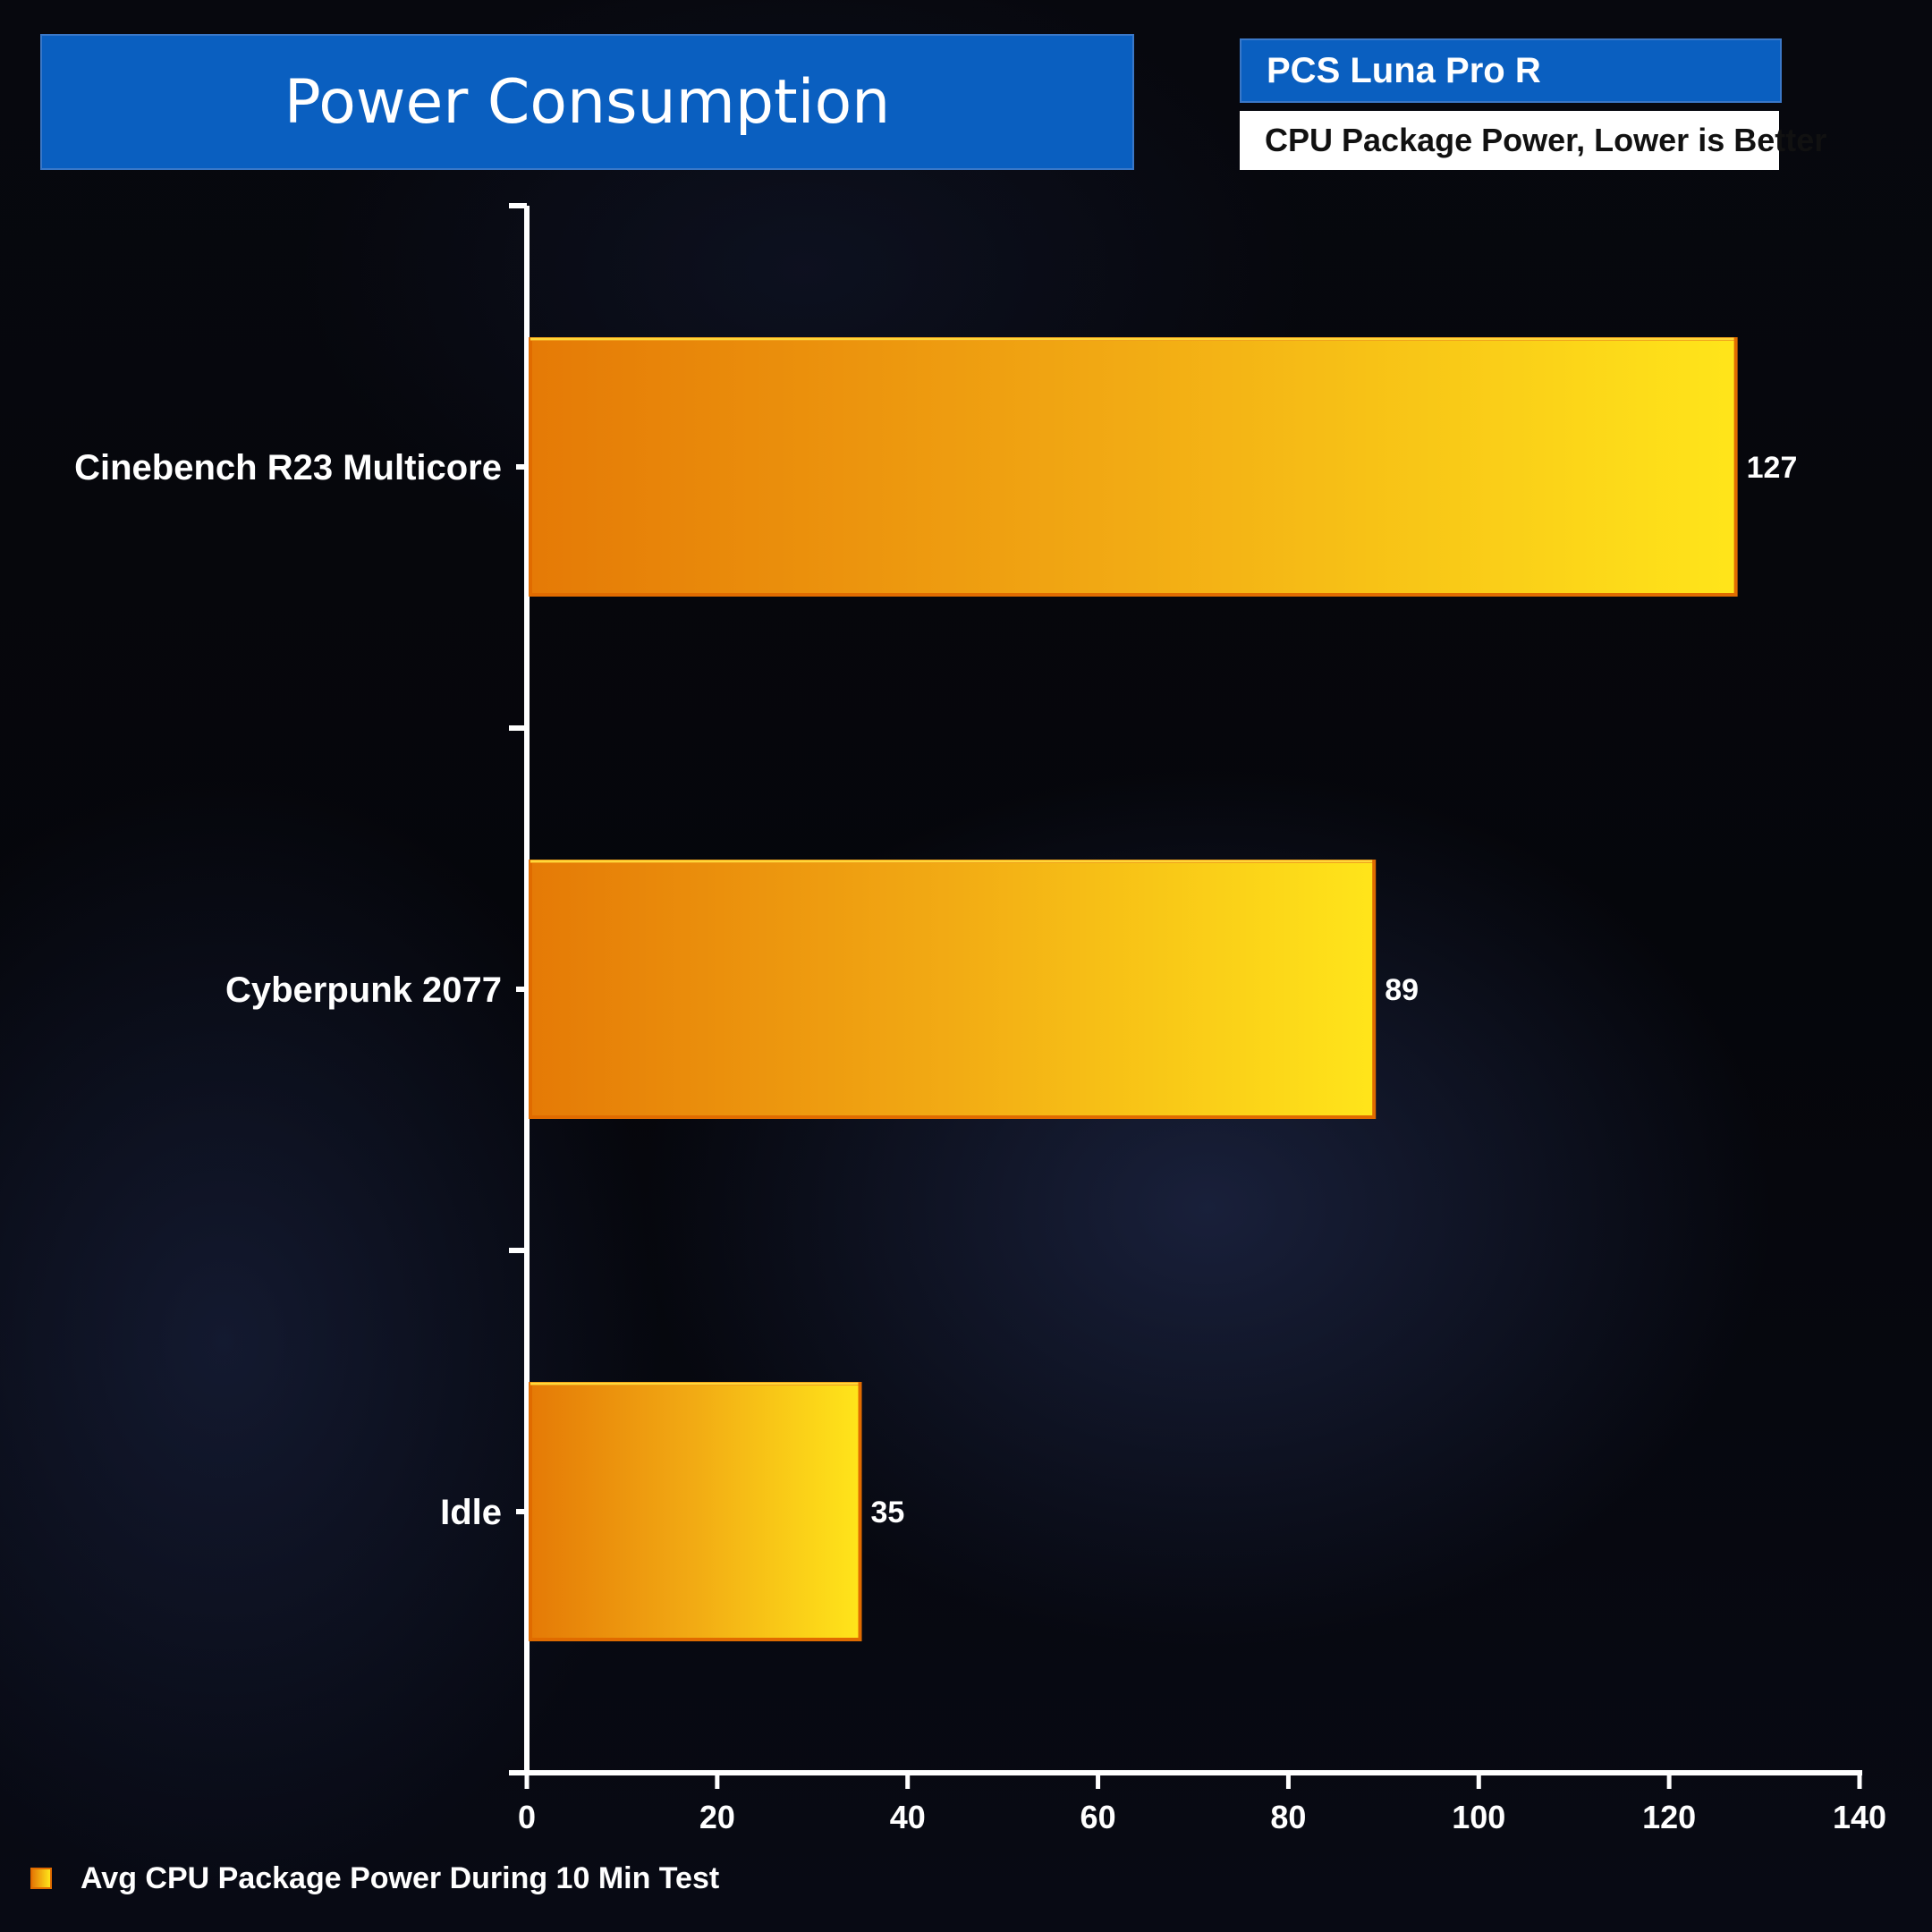 Image resolution: width=1932 pixels, height=1932 pixels. I want to click on chart-subtitle: CPU Package Power, Lower is Better, so click(1533, 140).